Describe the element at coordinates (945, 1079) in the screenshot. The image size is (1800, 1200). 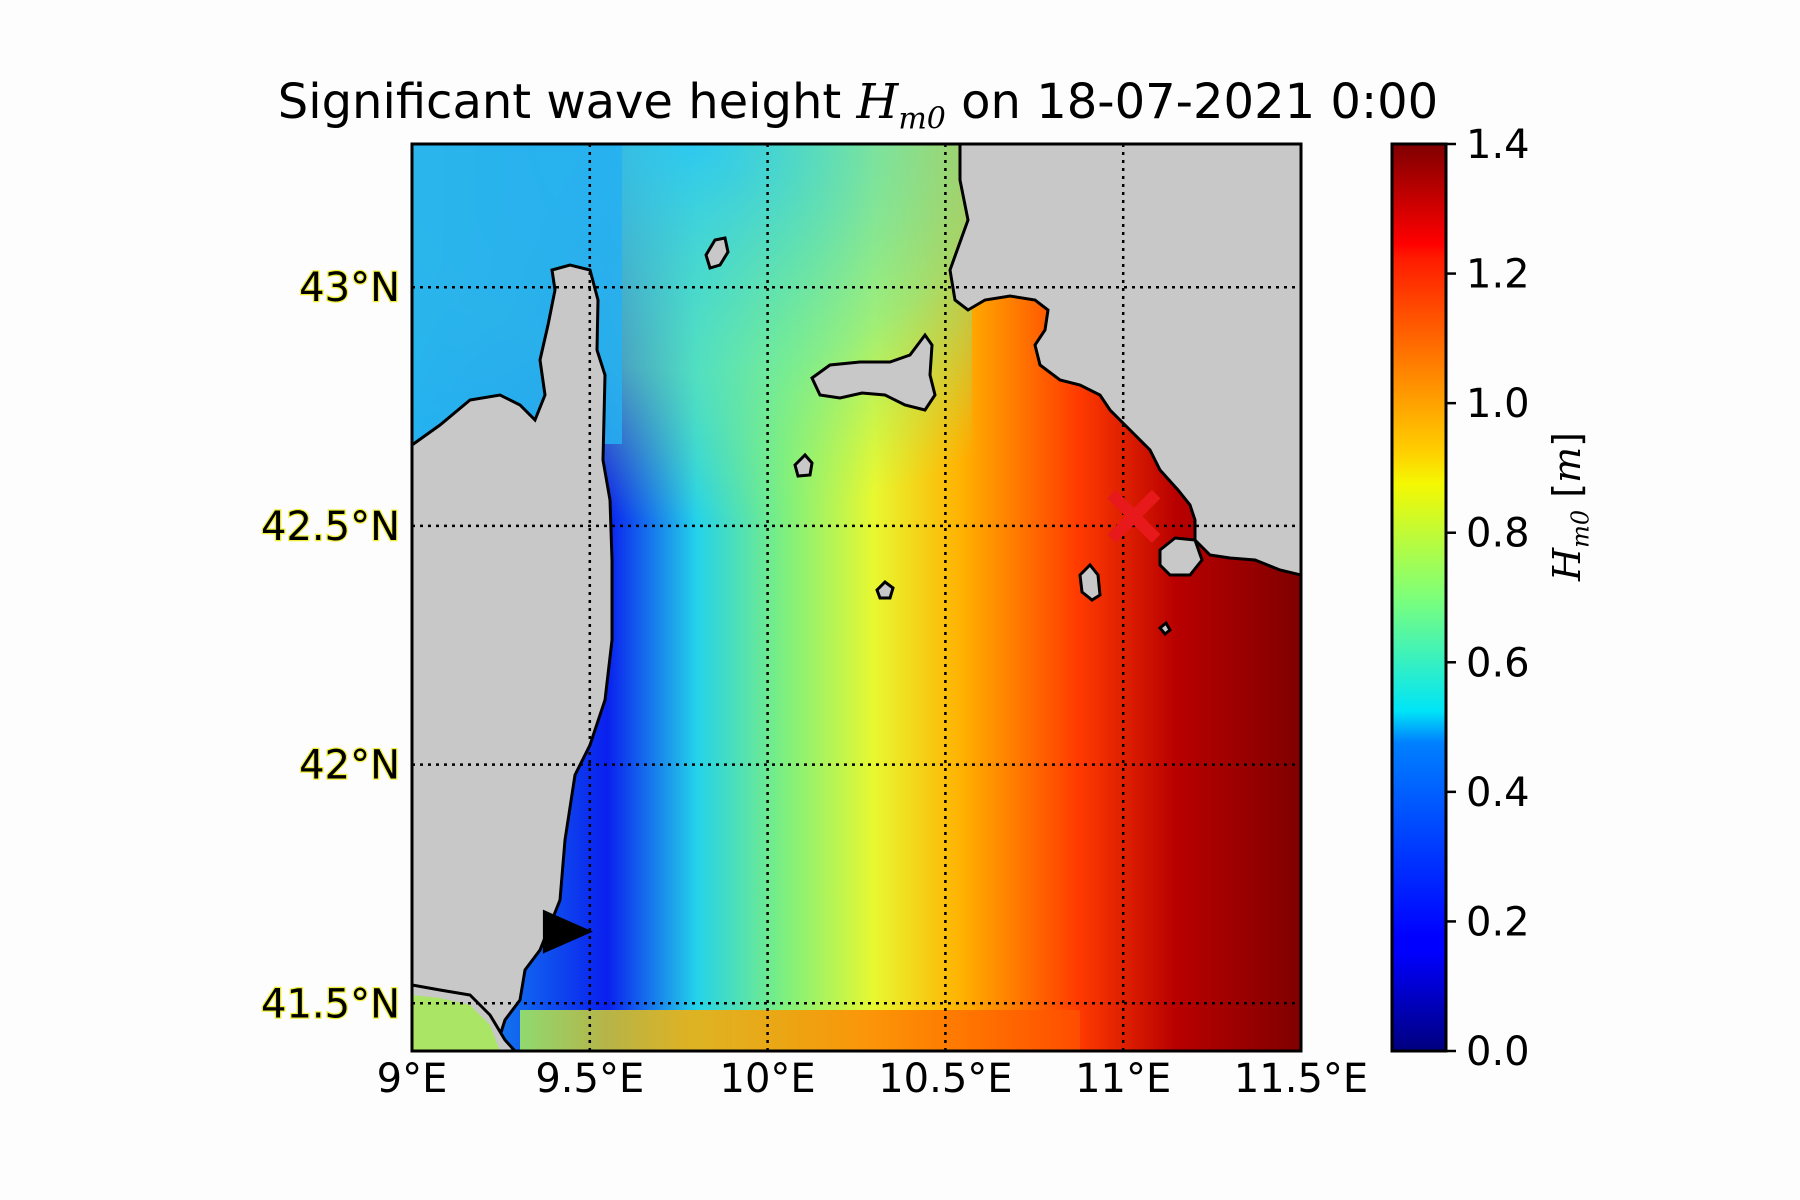
I see `lon-tick-label: 10.5°E` at that location.